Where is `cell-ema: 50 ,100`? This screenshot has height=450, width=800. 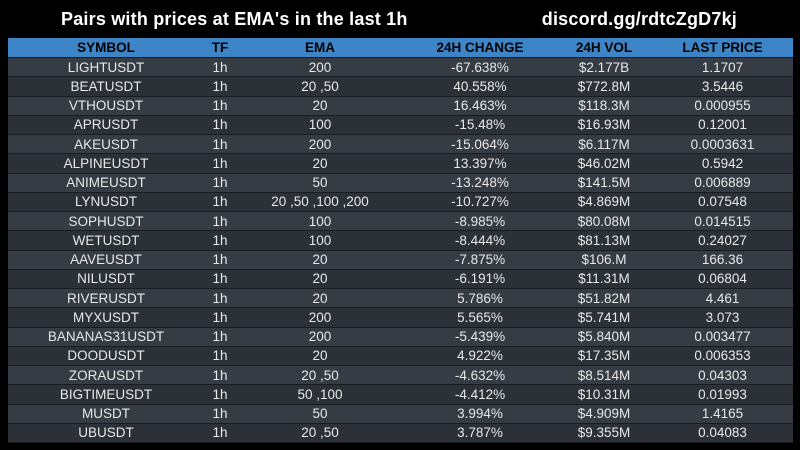 cell-ema: 50 ,100 is located at coordinates (320, 394).